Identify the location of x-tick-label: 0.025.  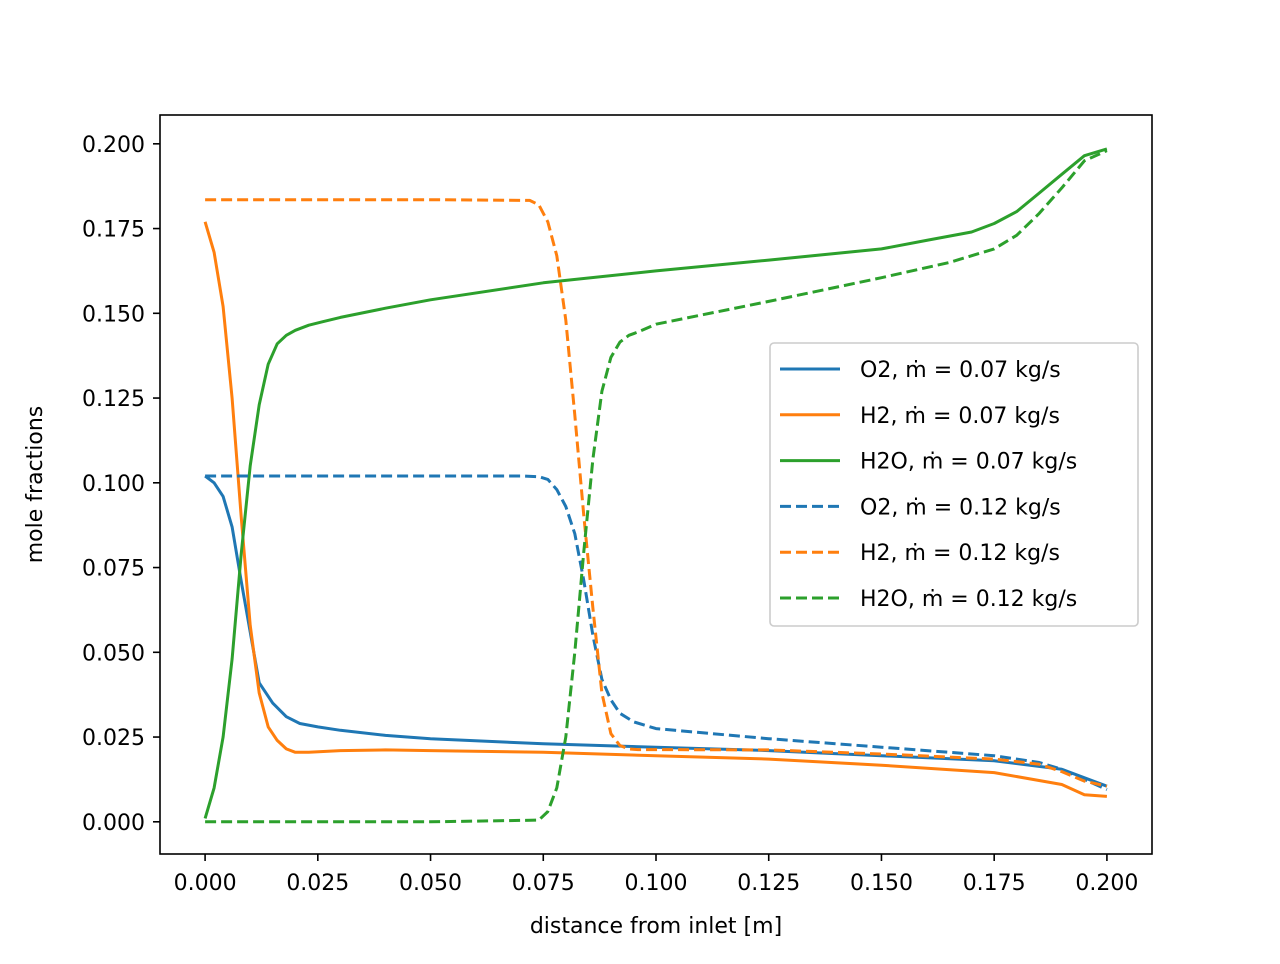
(317, 883).